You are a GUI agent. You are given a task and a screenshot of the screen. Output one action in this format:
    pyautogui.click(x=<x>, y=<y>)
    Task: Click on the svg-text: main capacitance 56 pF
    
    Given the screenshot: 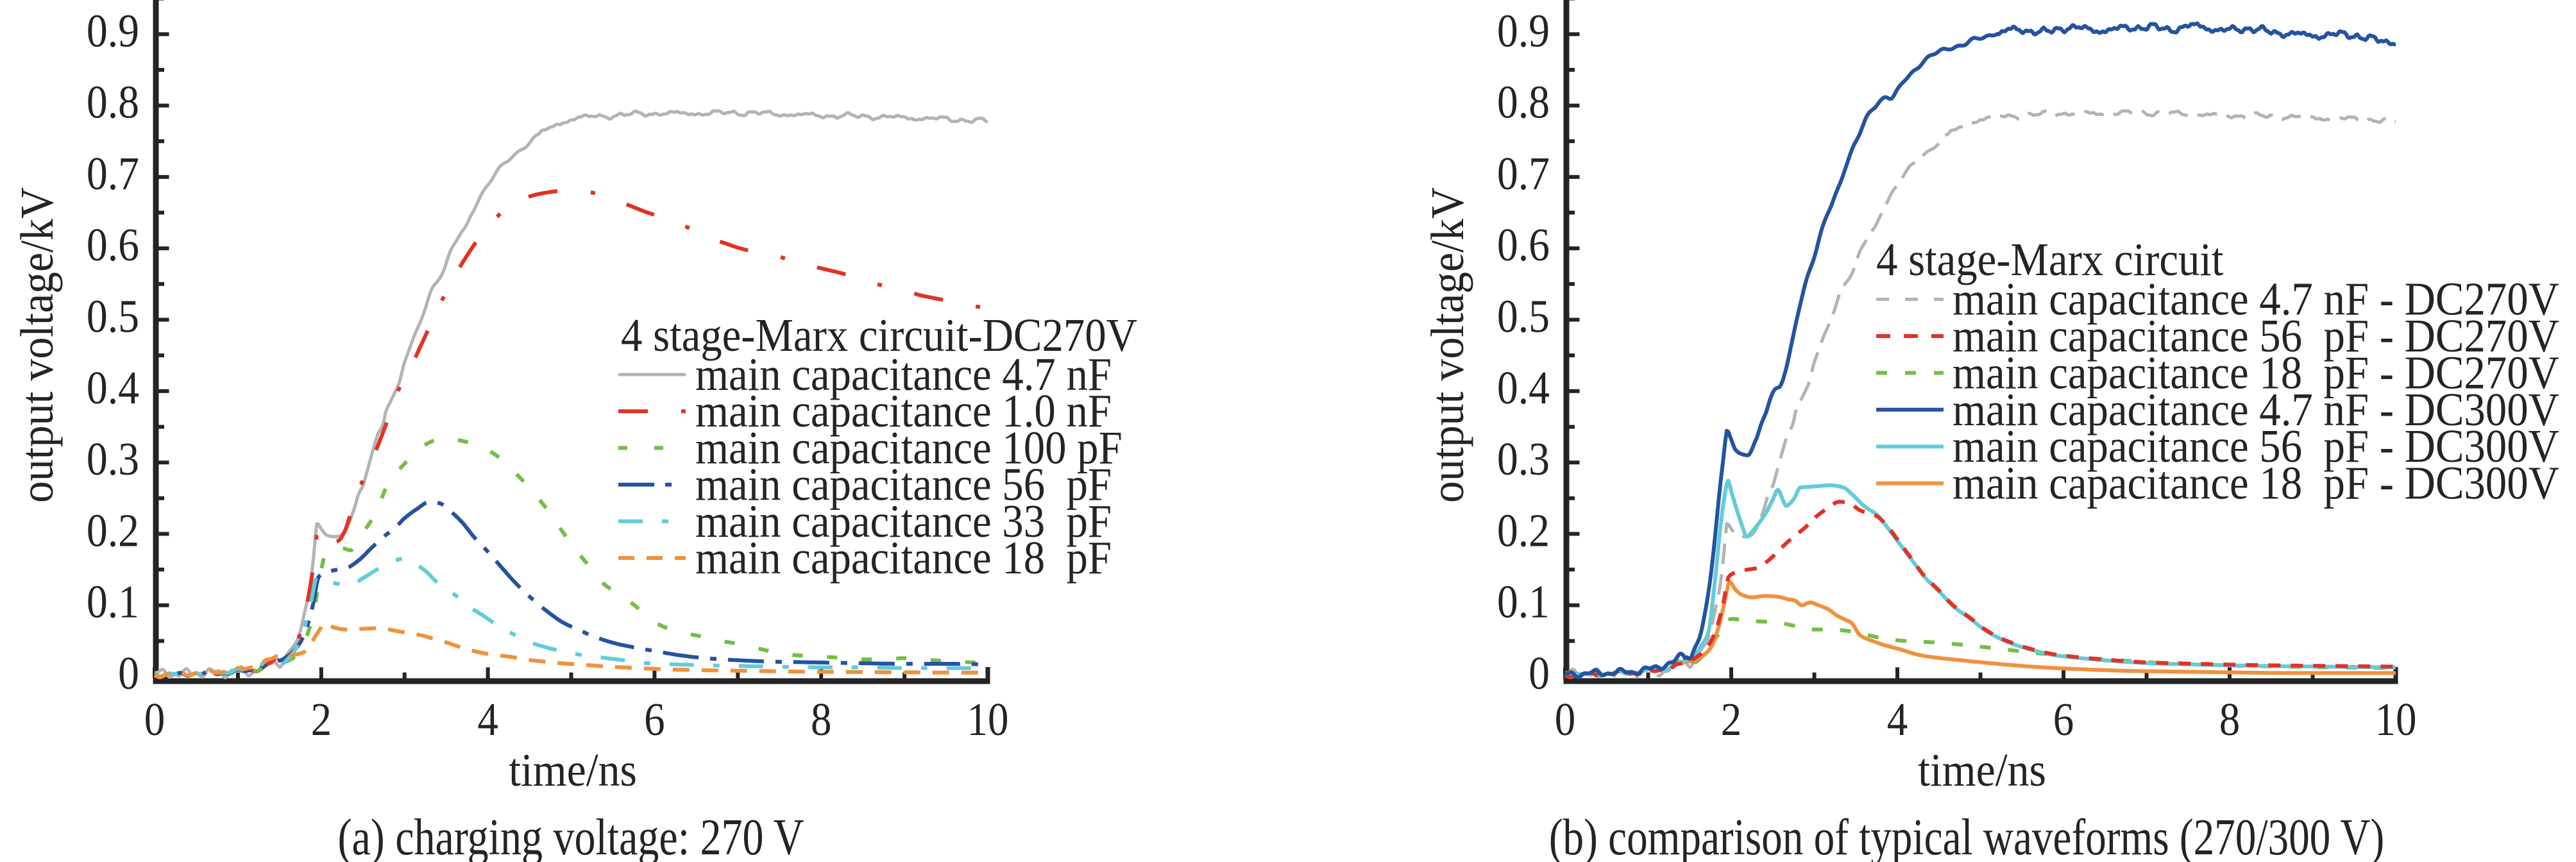 What is the action you would take?
    pyautogui.click(x=903, y=485)
    